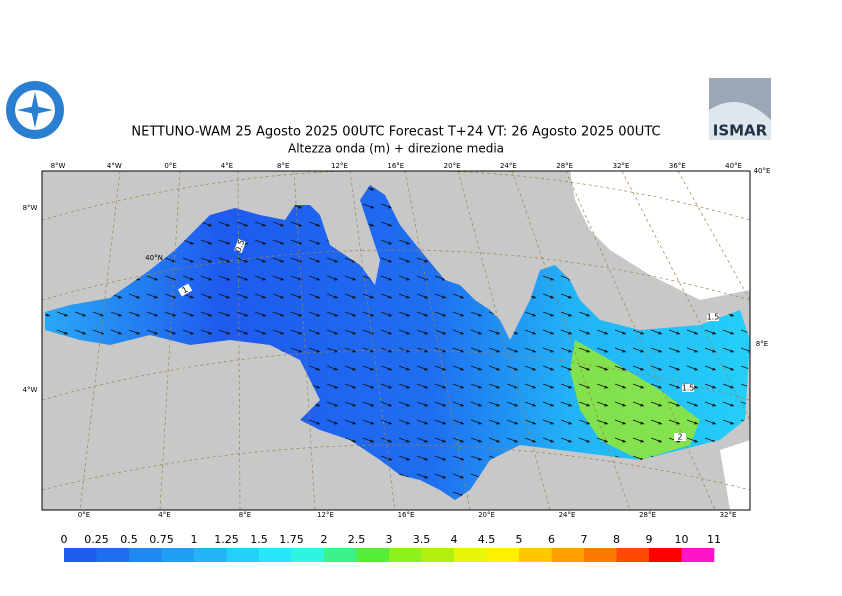 The height and width of the screenshot is (596, 842). What do you see at coordinates (564, 166) in the screenshot?
I see `top-lon-label: 28°E` at bounding box center [564, 166].